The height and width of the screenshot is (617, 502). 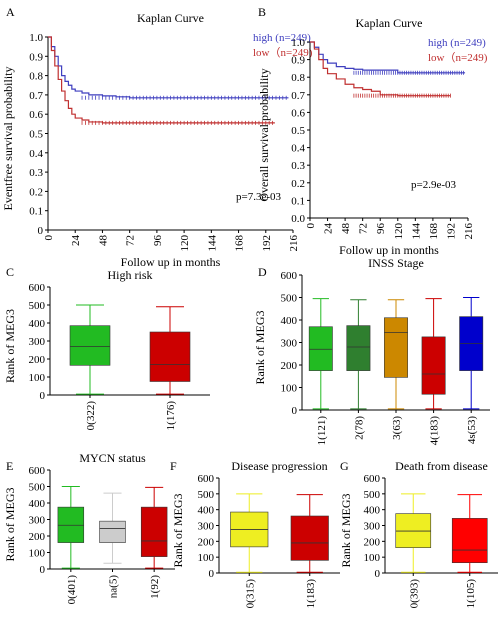 I want to click on y-tick-label: 1.0, so click(x=36, y=38).